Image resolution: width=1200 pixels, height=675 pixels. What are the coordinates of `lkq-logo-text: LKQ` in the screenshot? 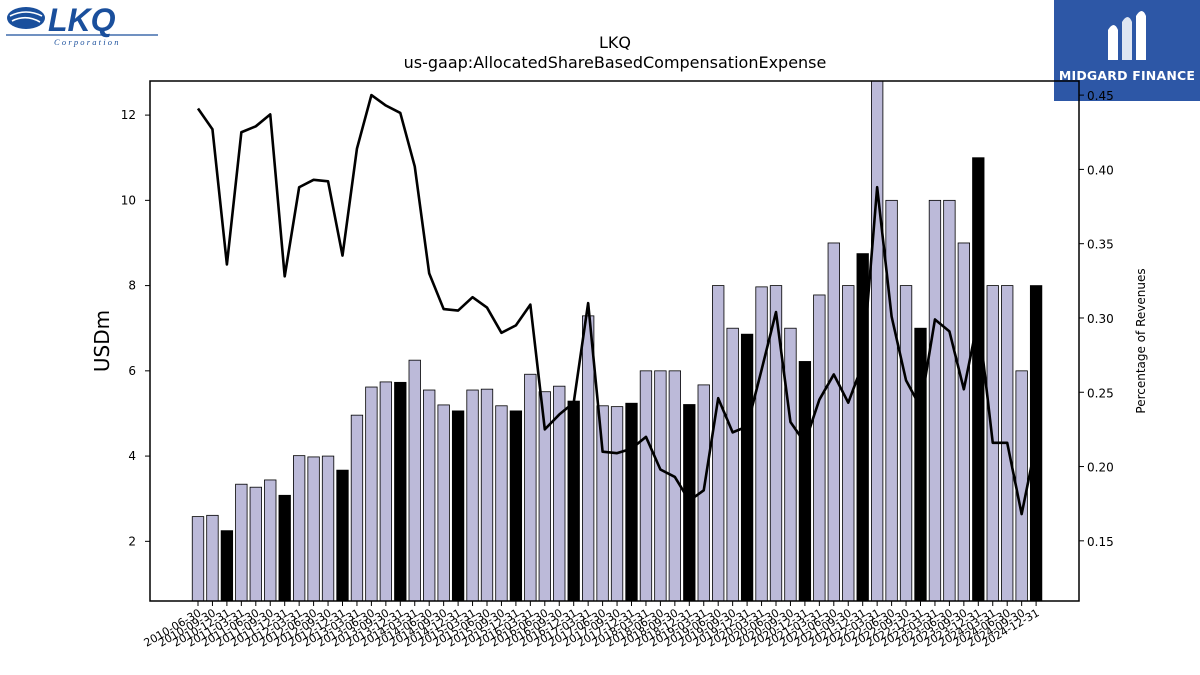 It's located at (82, 21).